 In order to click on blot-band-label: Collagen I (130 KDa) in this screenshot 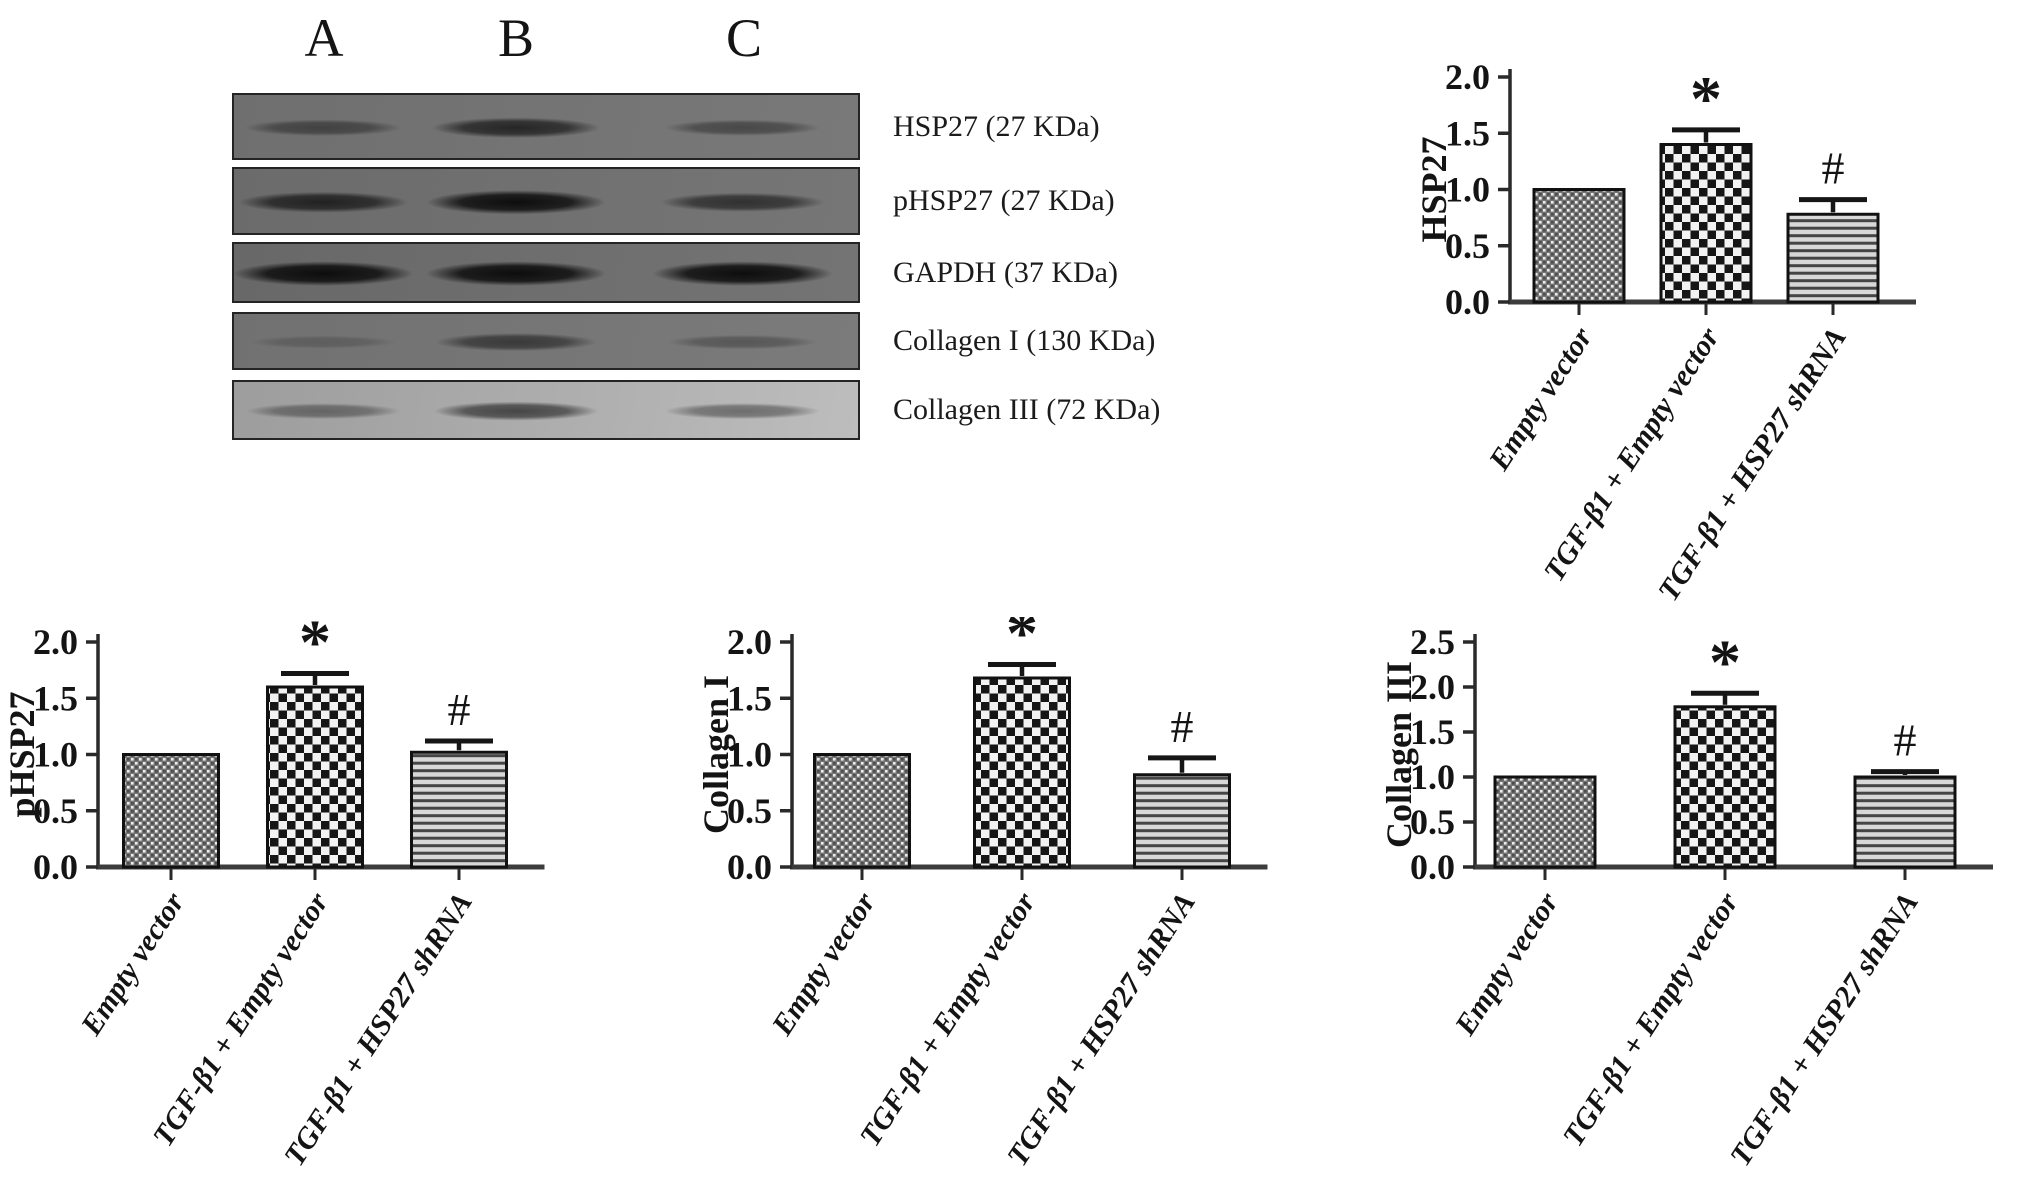, I will do `click(1024, 340)`.